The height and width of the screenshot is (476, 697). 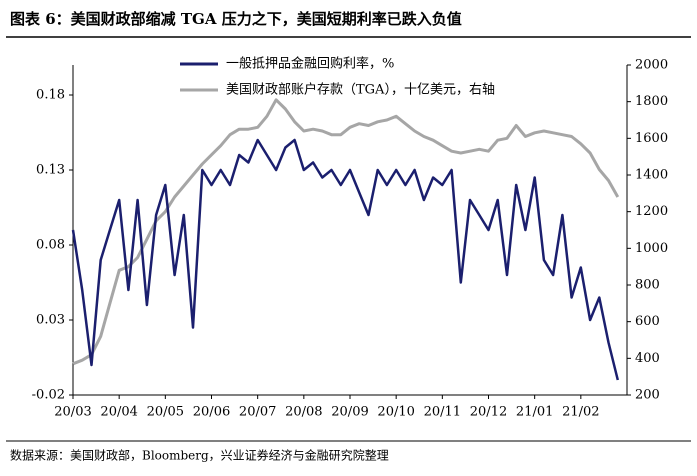 What do you see at coordinates (165, 412) in the screenshot?
I see `x-tick-label: 20/05` at bounding box center [165, 412].